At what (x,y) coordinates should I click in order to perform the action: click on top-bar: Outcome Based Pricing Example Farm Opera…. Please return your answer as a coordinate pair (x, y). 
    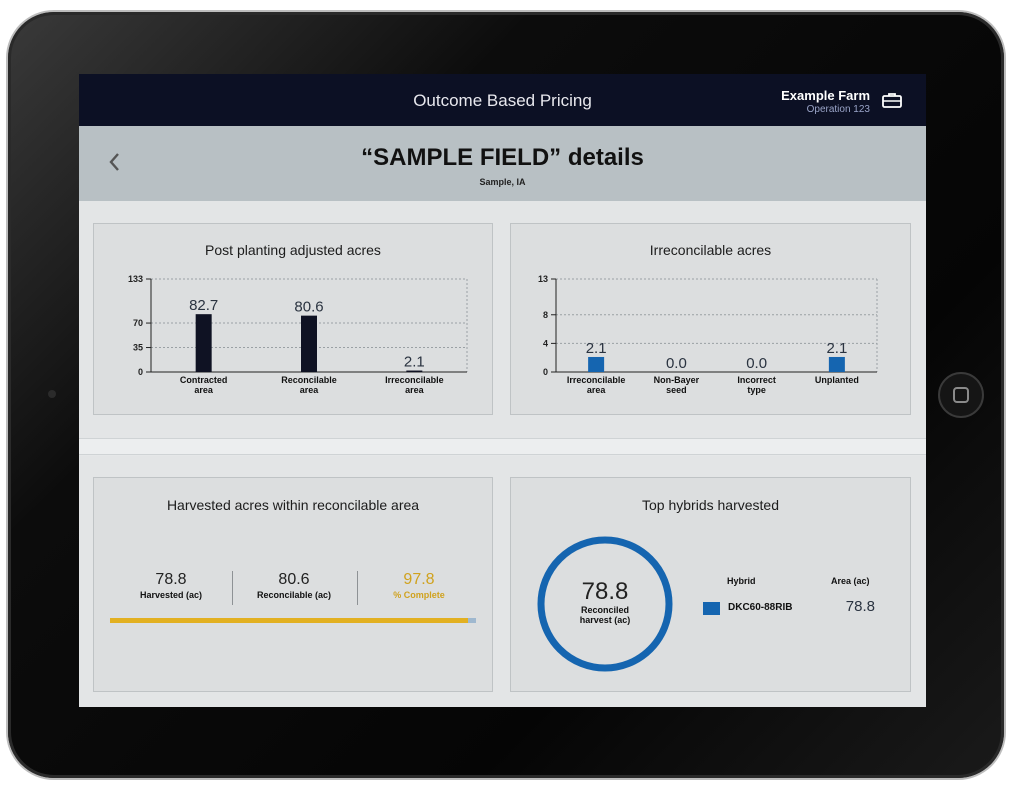
    Looking at the image, I should click on (502, 100).